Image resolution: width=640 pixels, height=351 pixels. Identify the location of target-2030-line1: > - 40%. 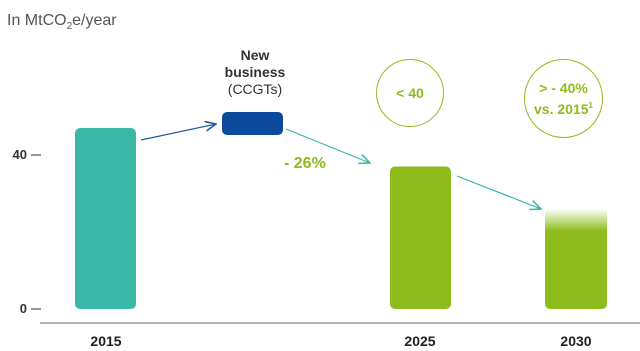
(563, 88).